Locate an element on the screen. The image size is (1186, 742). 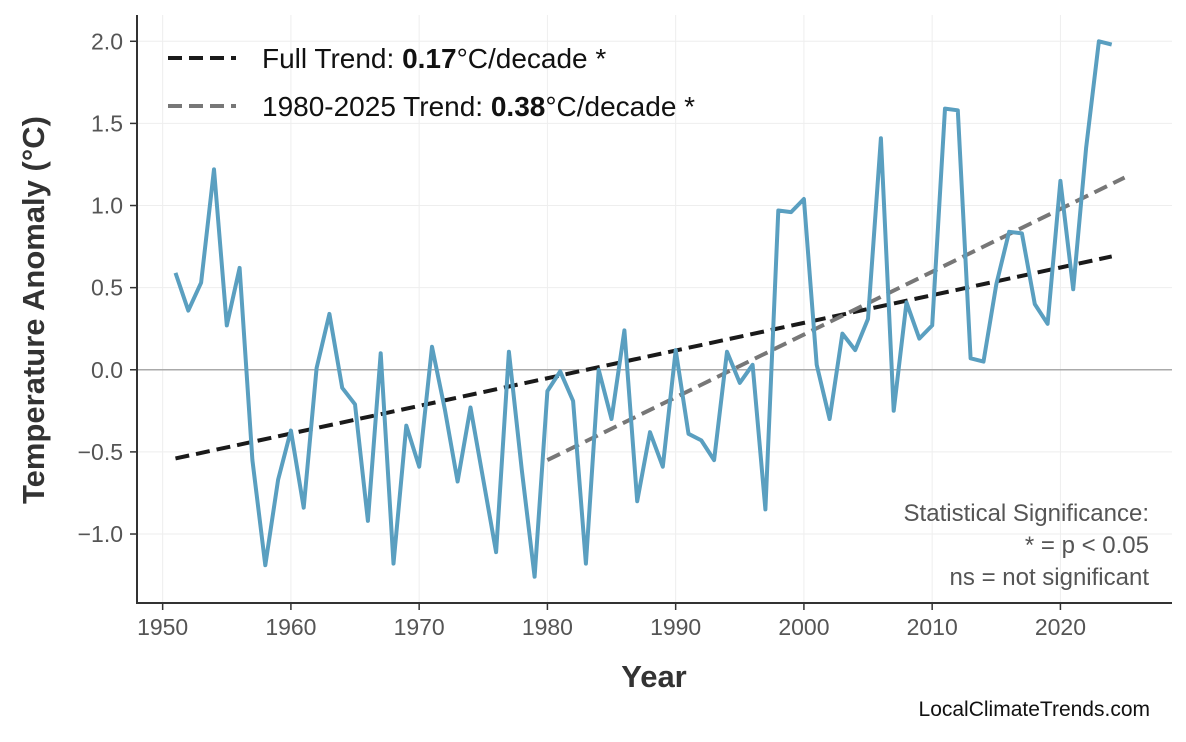
note-line: * = p < 0.05 is located at coordinates (1087, 545).